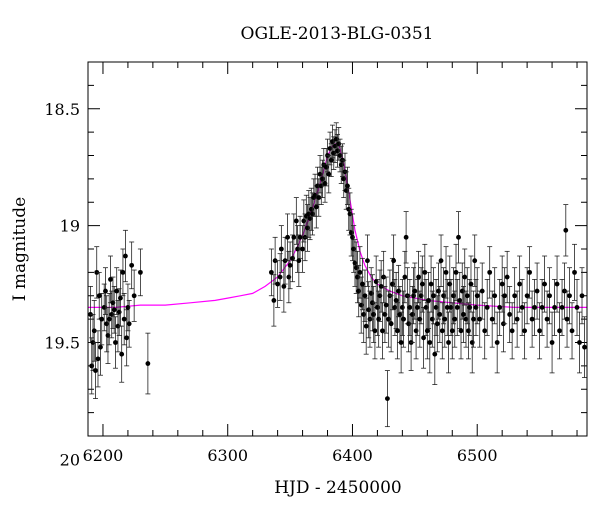 The image size is (600, 512). What do you see at coordinates (477, 455) in the screenshot?
I see `x-tick-label: 6500` at bounding box center [477, 455].